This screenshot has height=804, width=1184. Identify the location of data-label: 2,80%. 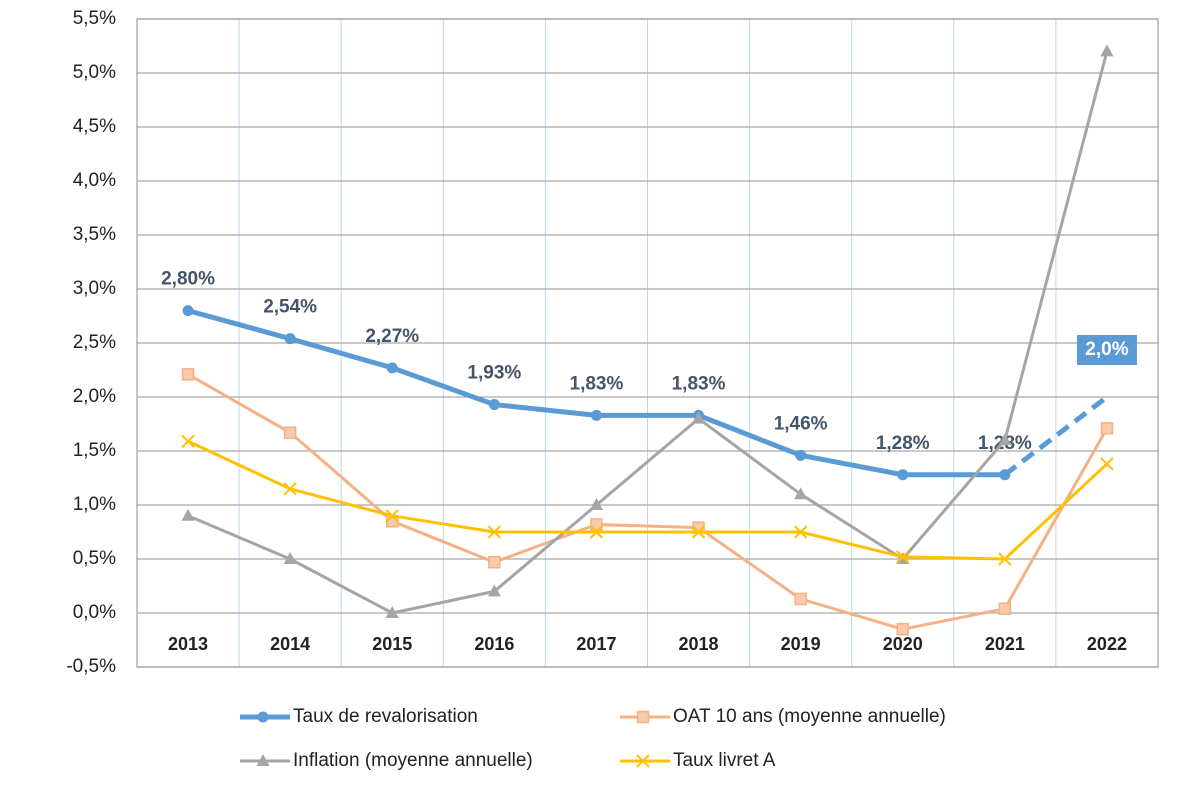
(188, 279).